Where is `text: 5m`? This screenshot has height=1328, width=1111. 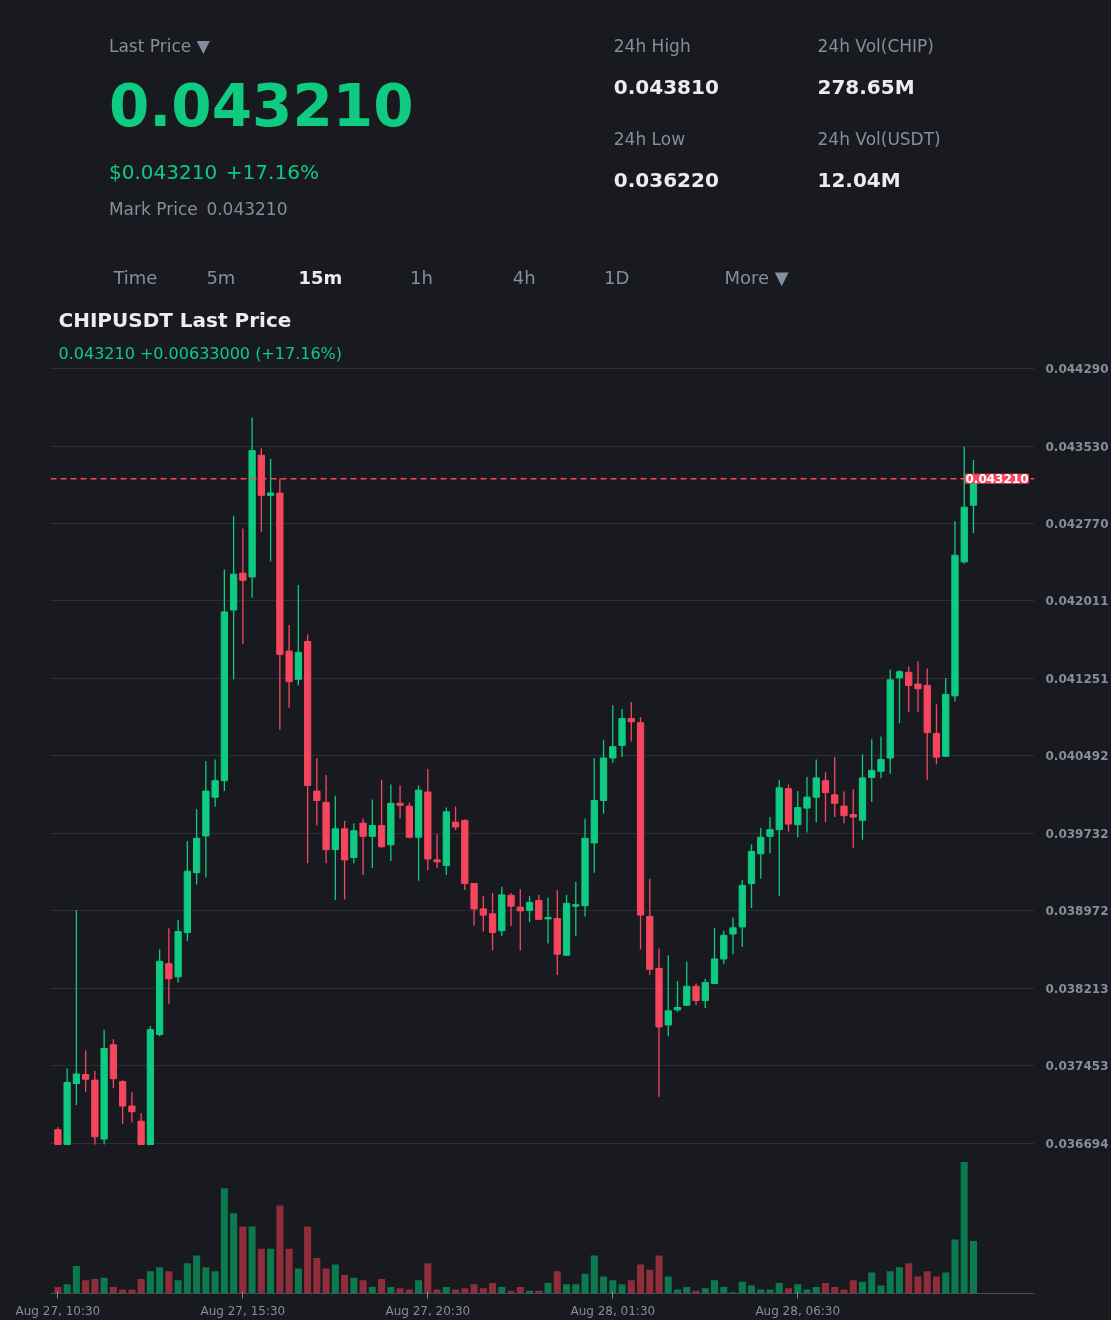
text: 5m is located at coordinates (221, 277).